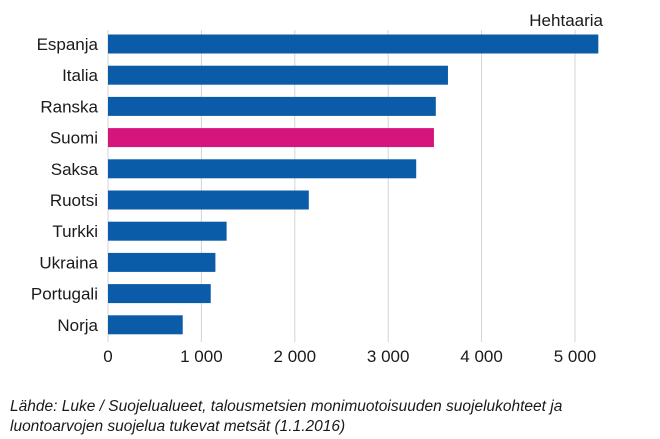  What do you see at coordinates (575, 356) in the screenshot?
I see `x-tick-label: 5 000` at bounding box center [575, 356].